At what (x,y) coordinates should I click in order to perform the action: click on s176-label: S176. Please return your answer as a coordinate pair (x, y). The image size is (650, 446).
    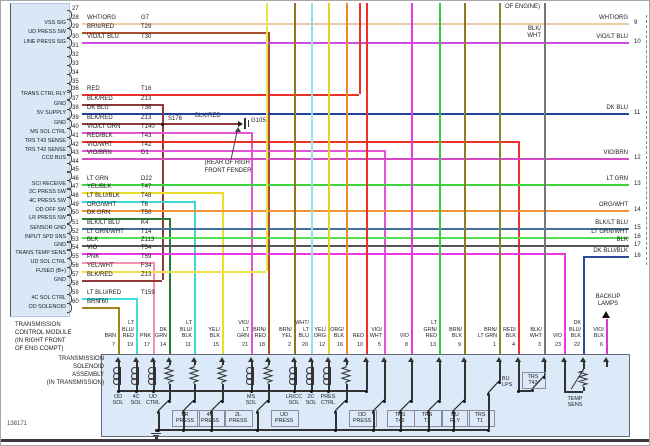
    Looking at the image, I should click on (175, 119).